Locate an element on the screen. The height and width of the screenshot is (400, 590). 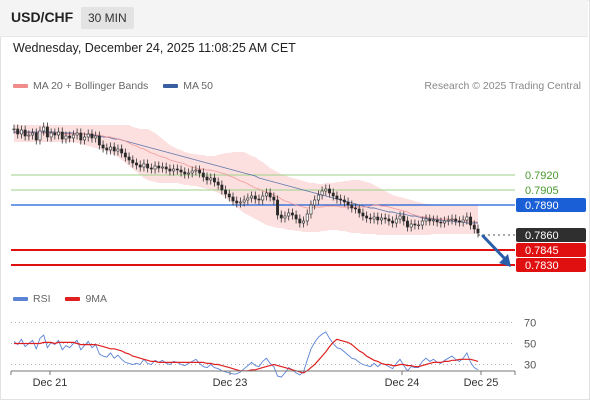
price-label-3: 0.7860 is located at coordinates (542, 236).